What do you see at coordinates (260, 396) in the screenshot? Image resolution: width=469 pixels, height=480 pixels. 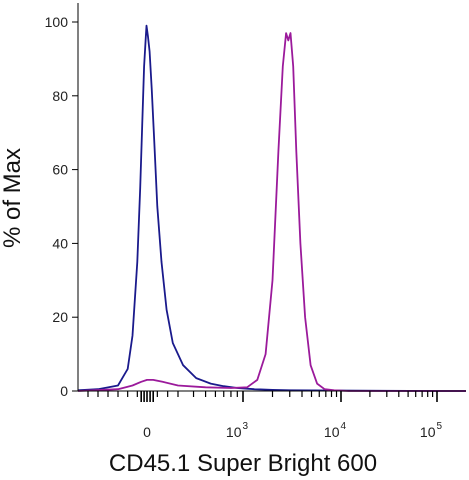 I see `x-axis-minor-ticks` at bounding box center [260, 396].